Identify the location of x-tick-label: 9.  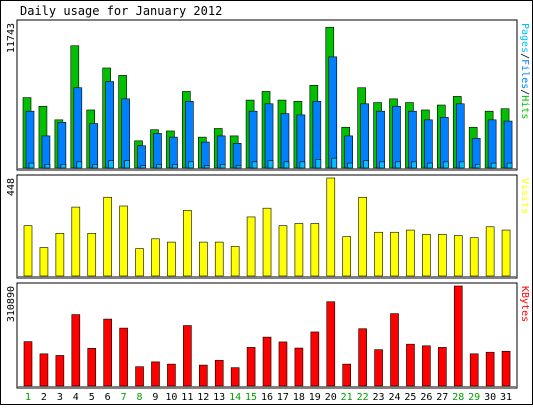
(155, 397).